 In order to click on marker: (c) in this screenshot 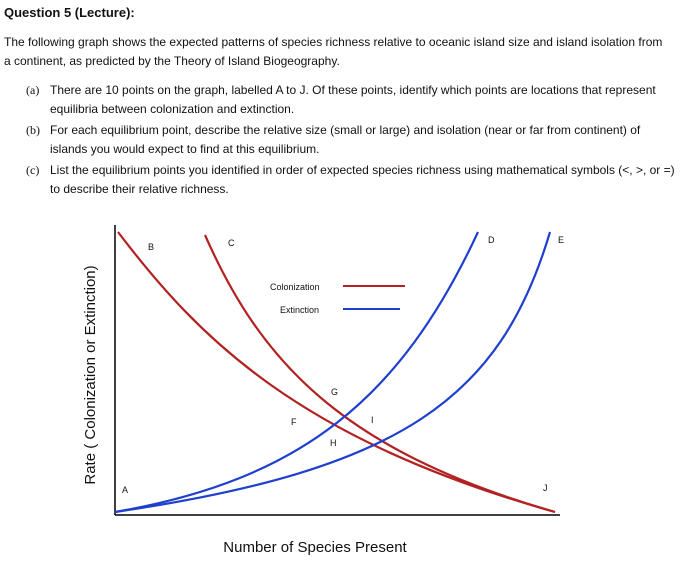, I will do `click(33, 170)`.